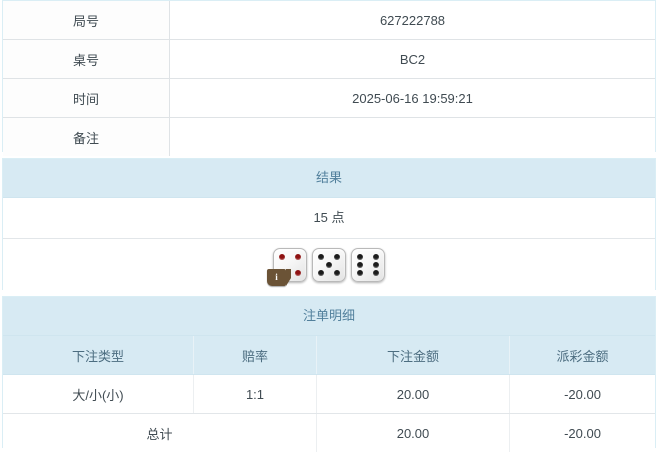 Image resolution: width=658 pixels, height=456 pixels. I want to click on column-header-bet-amount: 下注金额, so click(413, 355).